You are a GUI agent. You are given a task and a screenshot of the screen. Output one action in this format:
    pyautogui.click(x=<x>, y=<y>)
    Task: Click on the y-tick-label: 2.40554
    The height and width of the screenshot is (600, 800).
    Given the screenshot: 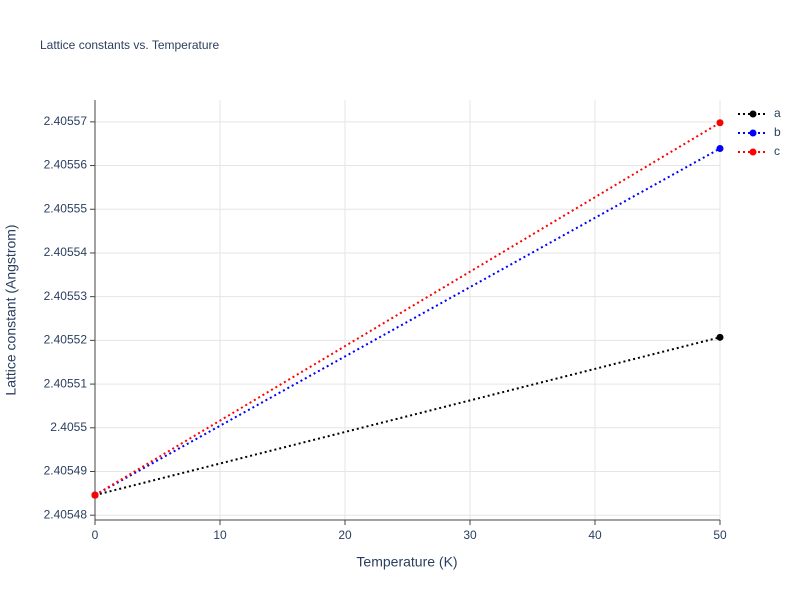 What is the action you would take?
    pyautogui.click(x=66, y=252)
    